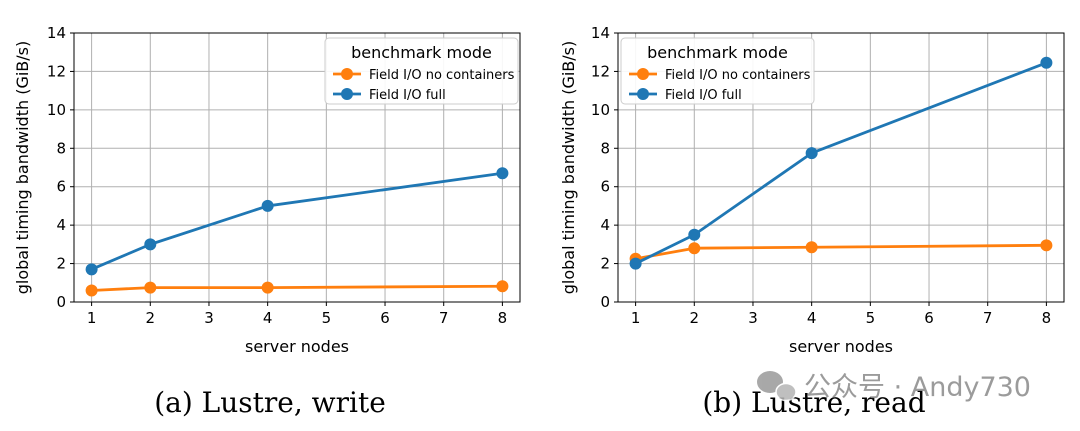 Image resolution: width=1080 pixels, height=431 pixels. I want to click on caption-a: (a) Lustre, write, so click(270, 402).